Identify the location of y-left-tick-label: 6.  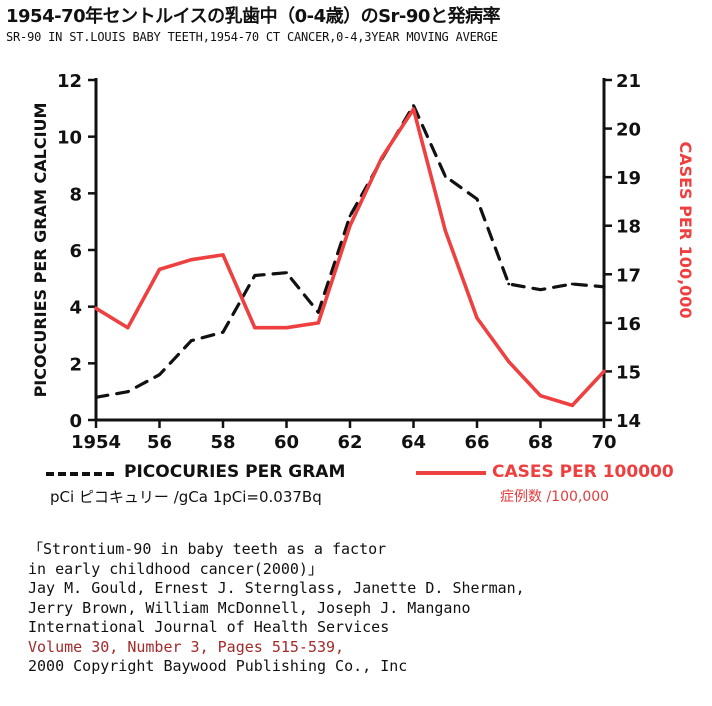
(75, 251).